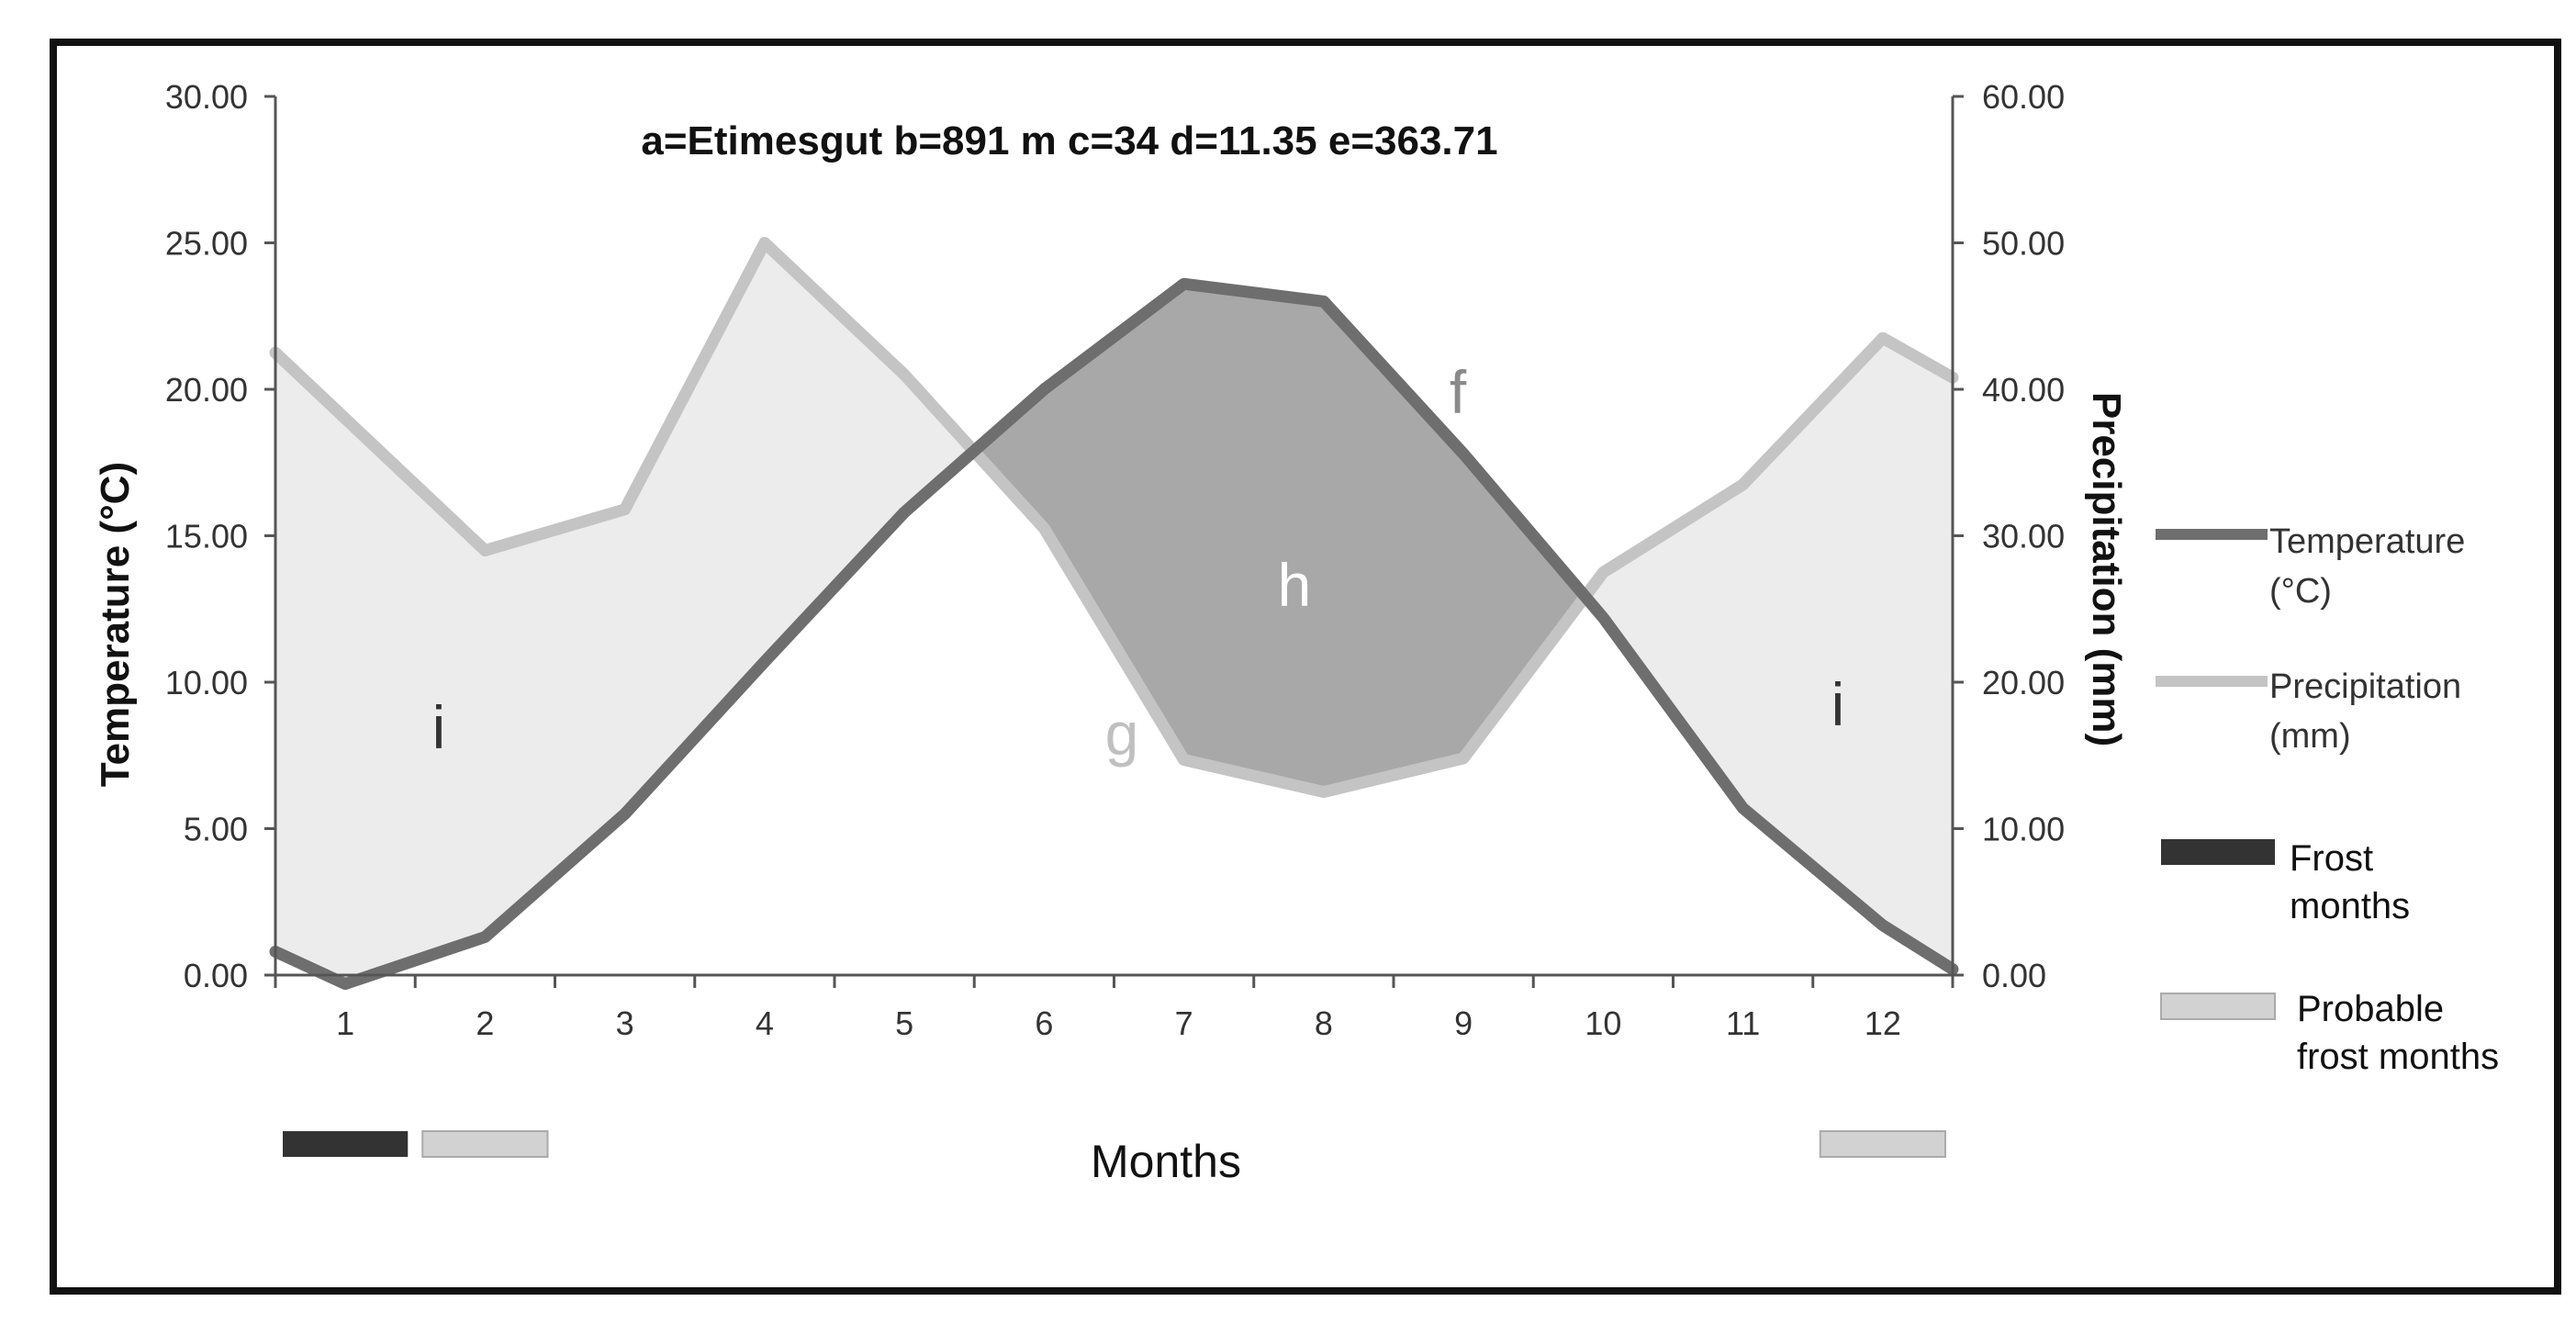  What do you see at coordinates (2218, 1006) in the screenshot?
I see `legend-probable-frost-swatch` at bounding box center [2218, 1006].